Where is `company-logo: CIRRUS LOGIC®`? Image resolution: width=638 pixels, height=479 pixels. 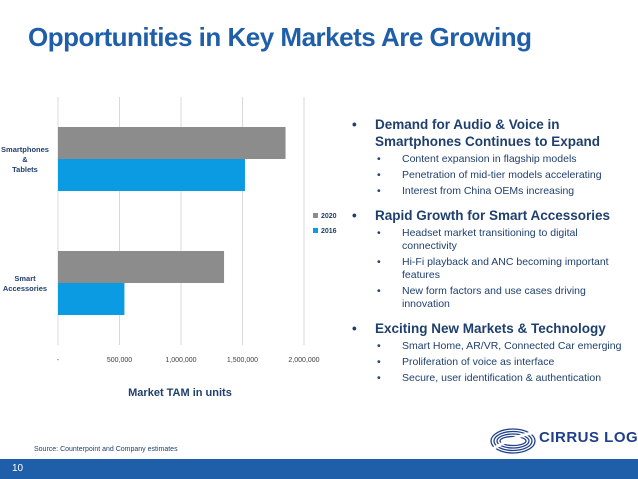 company-logo: CIRRUS LOGIC® is located at coordinates (562, 441).